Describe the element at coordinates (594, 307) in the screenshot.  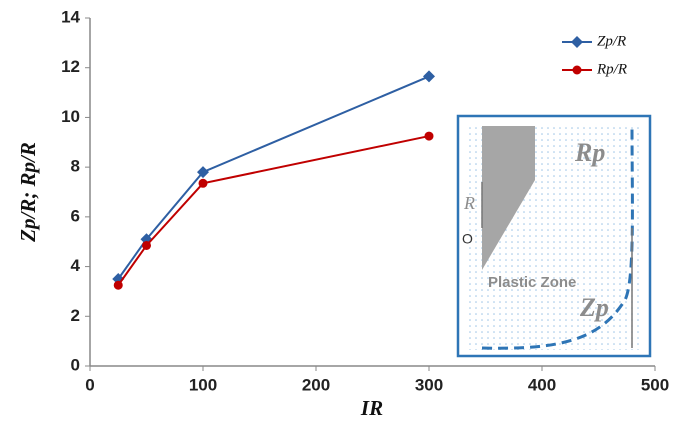
I see `zp-label: Zp` at that location.